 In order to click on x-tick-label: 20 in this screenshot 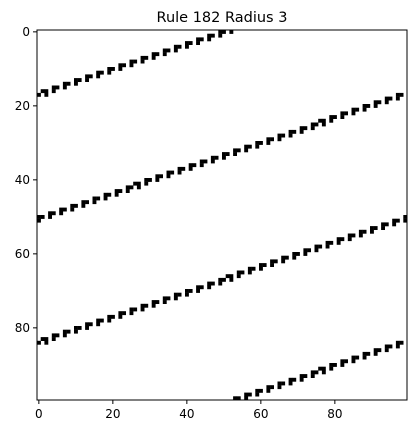, I will do `click(112, 414)`.